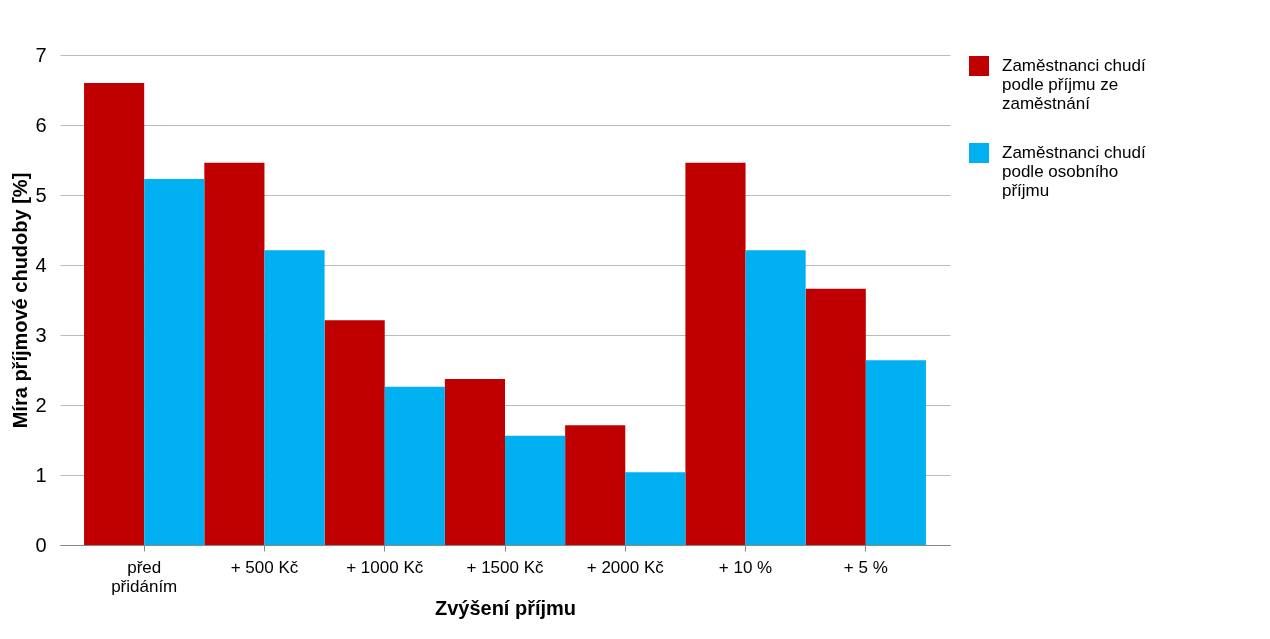  Describe the element at coordinates (625, 567) in the screenshot. I see `x-tick-label: + 2000 Kč` at that location.